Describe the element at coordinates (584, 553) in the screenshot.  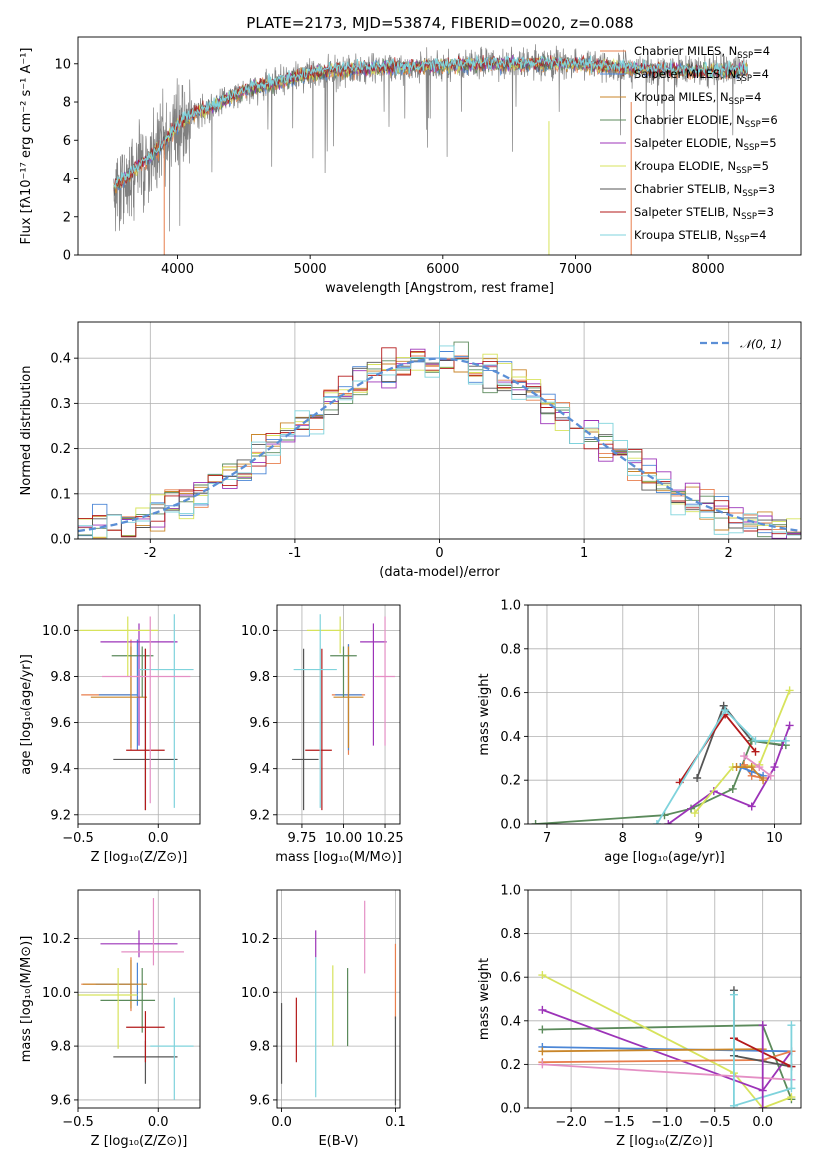
I see `x-tick-label: 1` at that location.